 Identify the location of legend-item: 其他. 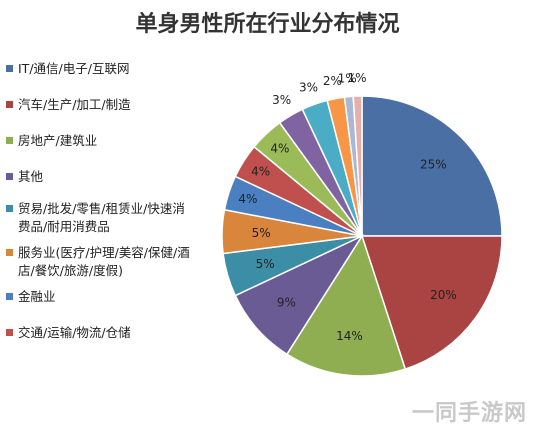
(101, 177).